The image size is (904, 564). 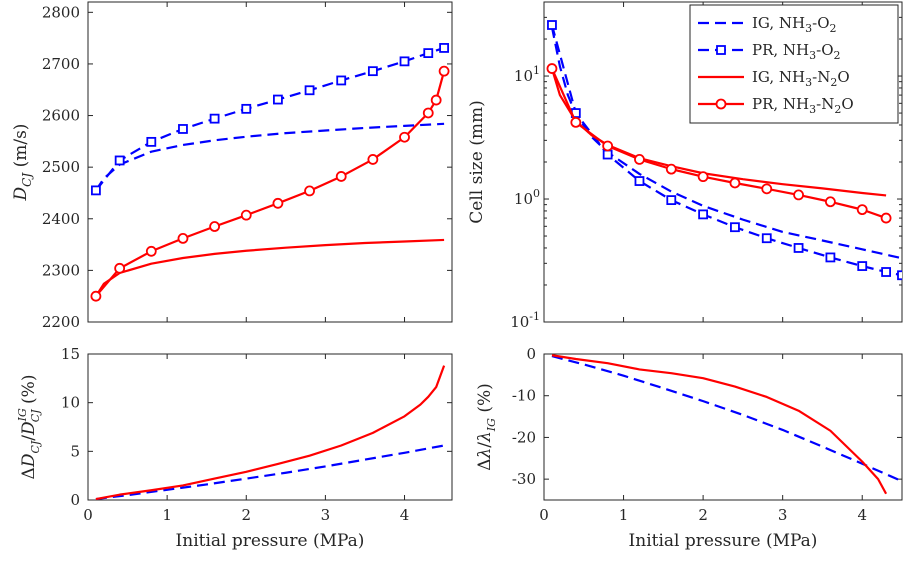 What do you see at coordinates (783, 515) in the screenshot?
I see `x-tick-label: 3` at bounding box center [783, 515].